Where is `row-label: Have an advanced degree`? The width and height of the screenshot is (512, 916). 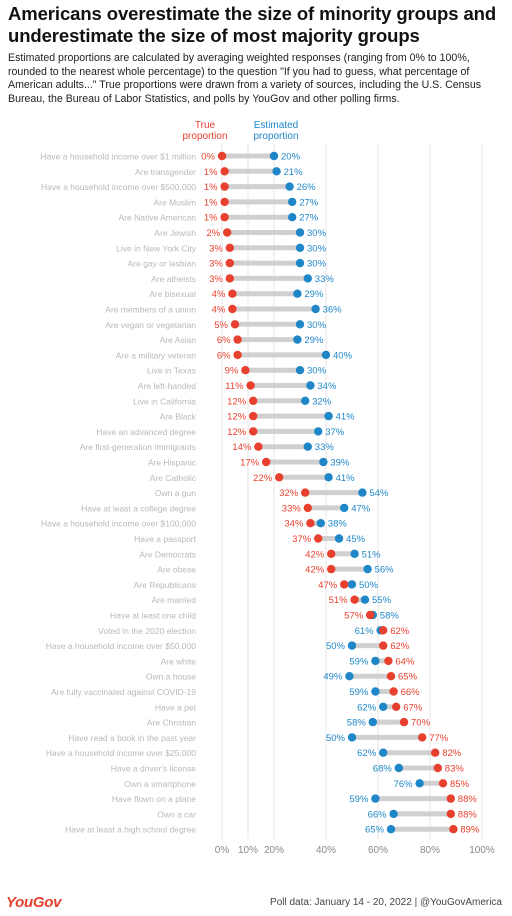
row-label: Have an advanced degree is located at coordinates (146, 432).